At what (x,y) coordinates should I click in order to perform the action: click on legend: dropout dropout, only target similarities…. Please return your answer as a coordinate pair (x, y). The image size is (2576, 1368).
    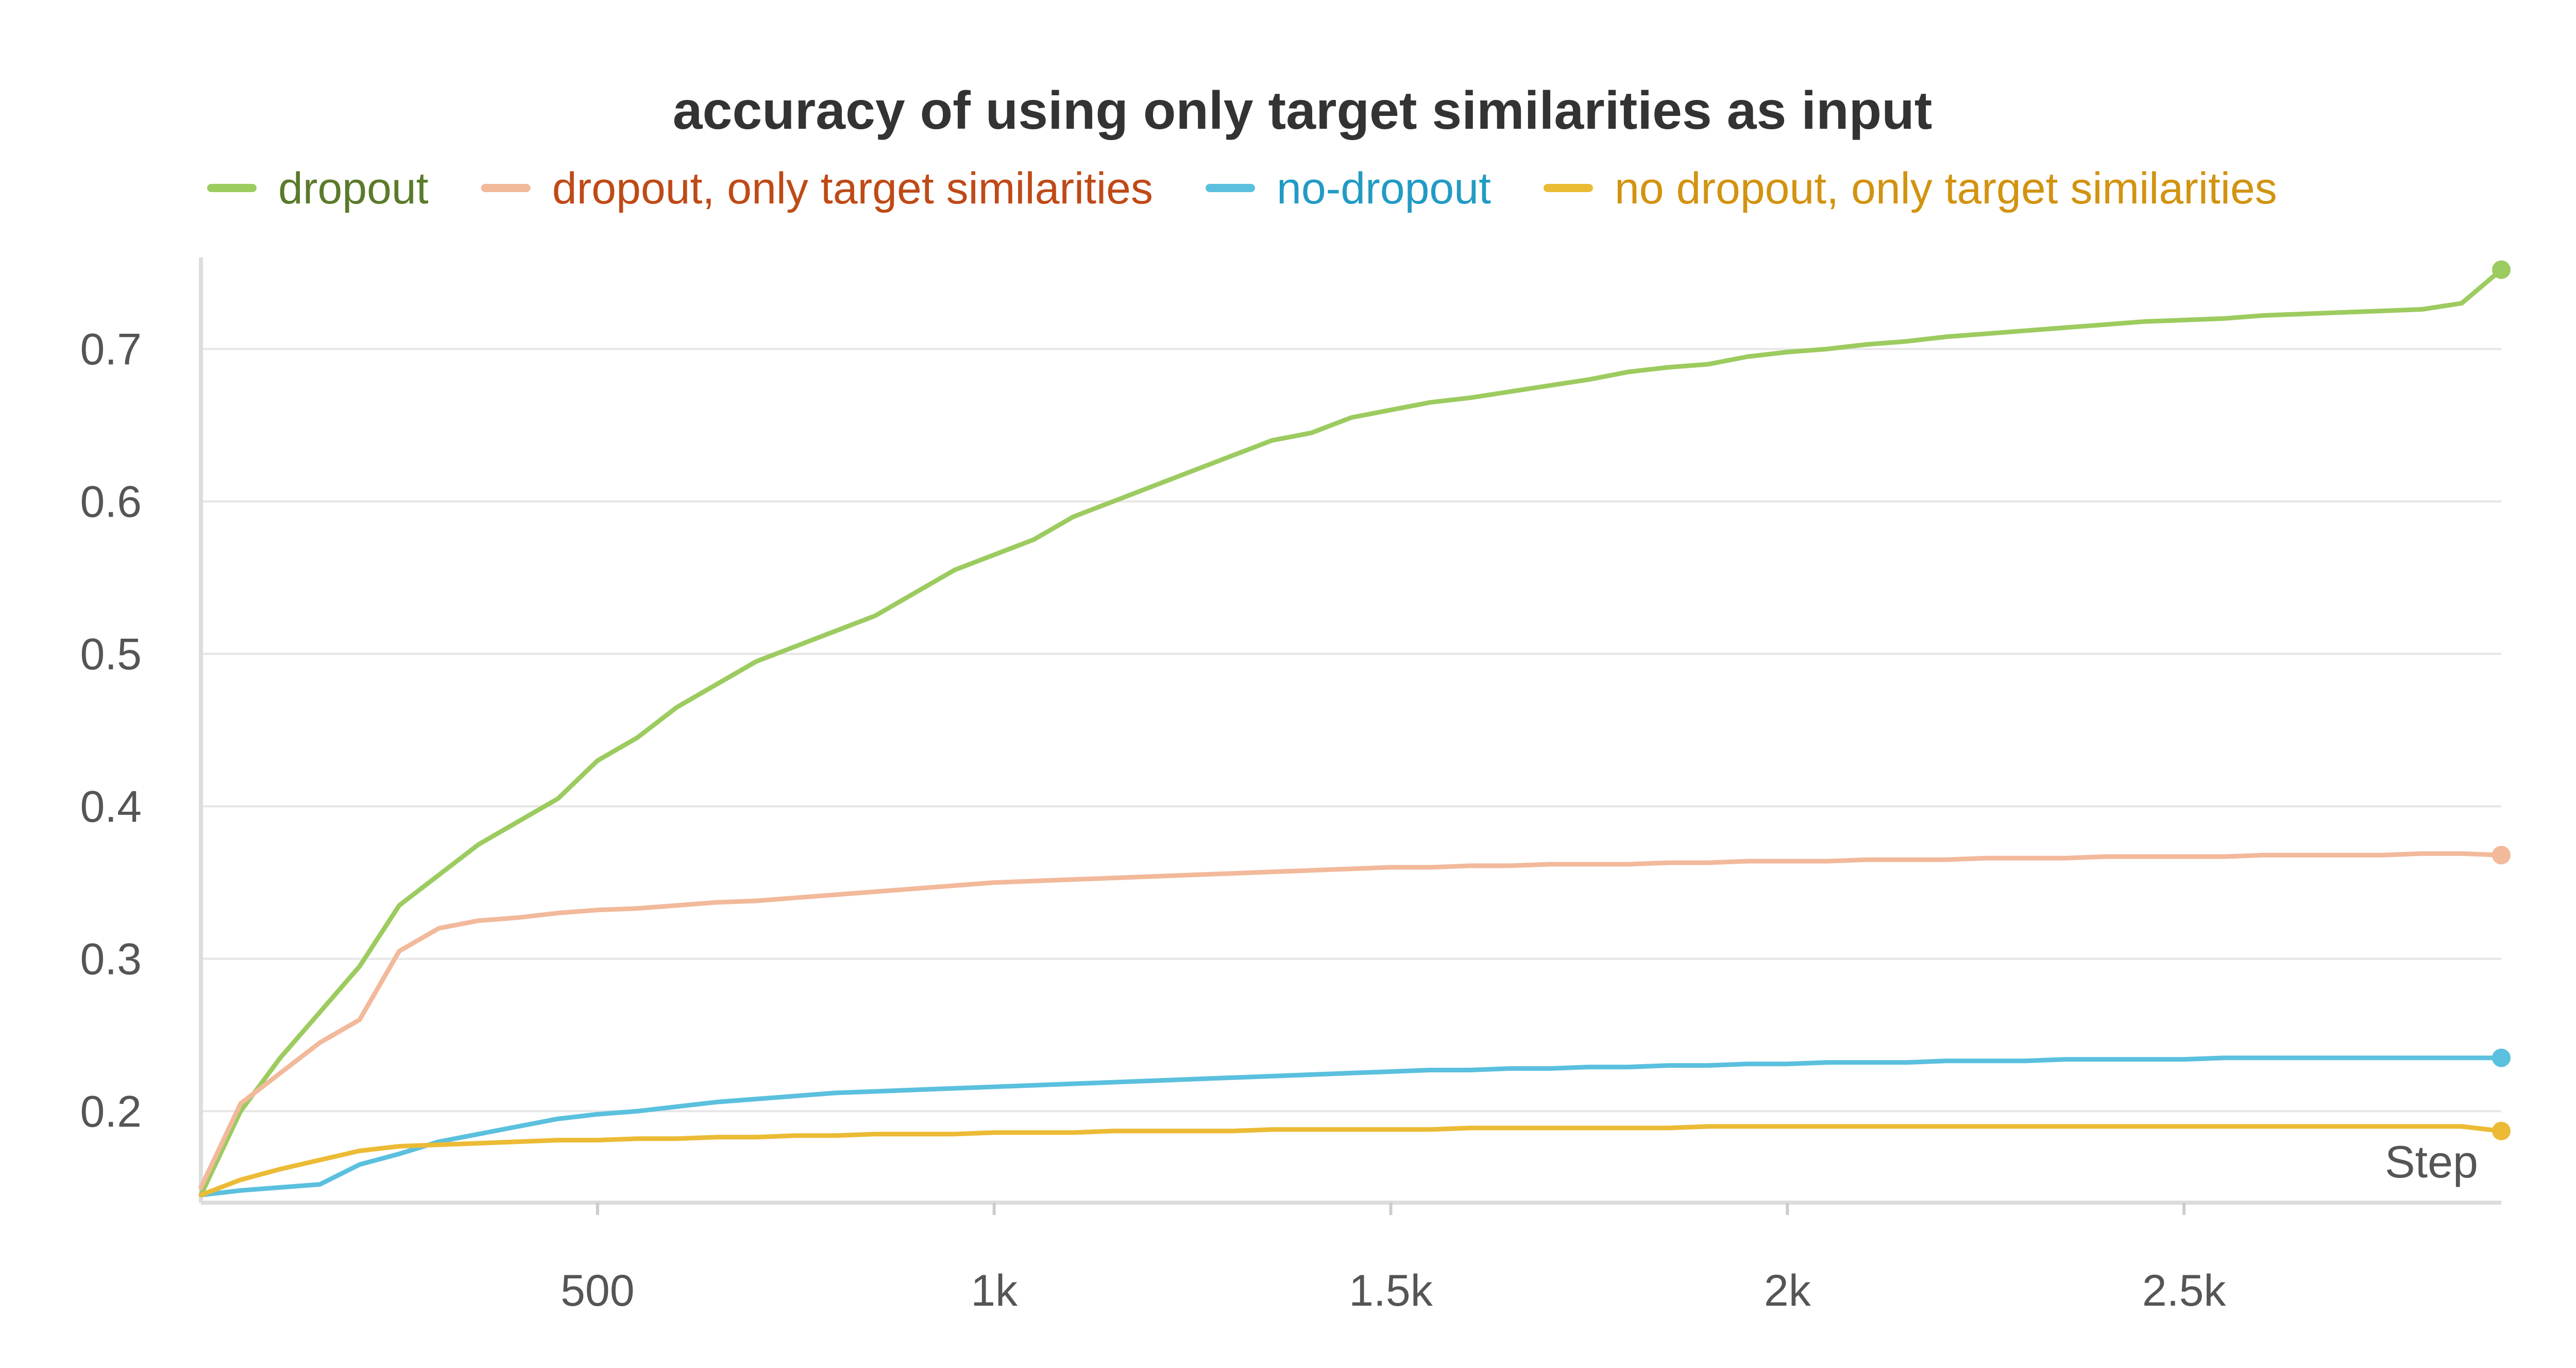
    Looking at the image, I should click on (1242, 188).